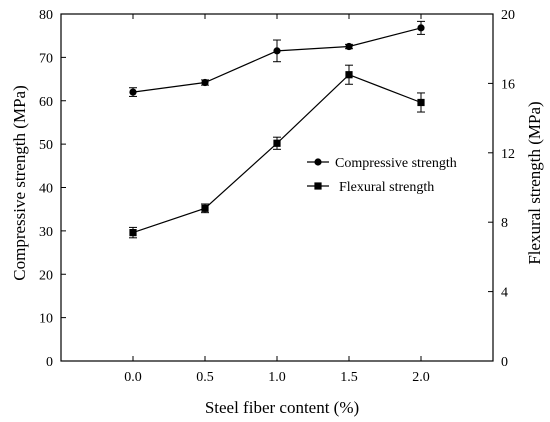 The width and height of the screenshot is (550, 422). Describe the element at coordinates (534, 182) in the screenshot. I see `right-y-axis-title: Flexural strength (MPa)` at that location.